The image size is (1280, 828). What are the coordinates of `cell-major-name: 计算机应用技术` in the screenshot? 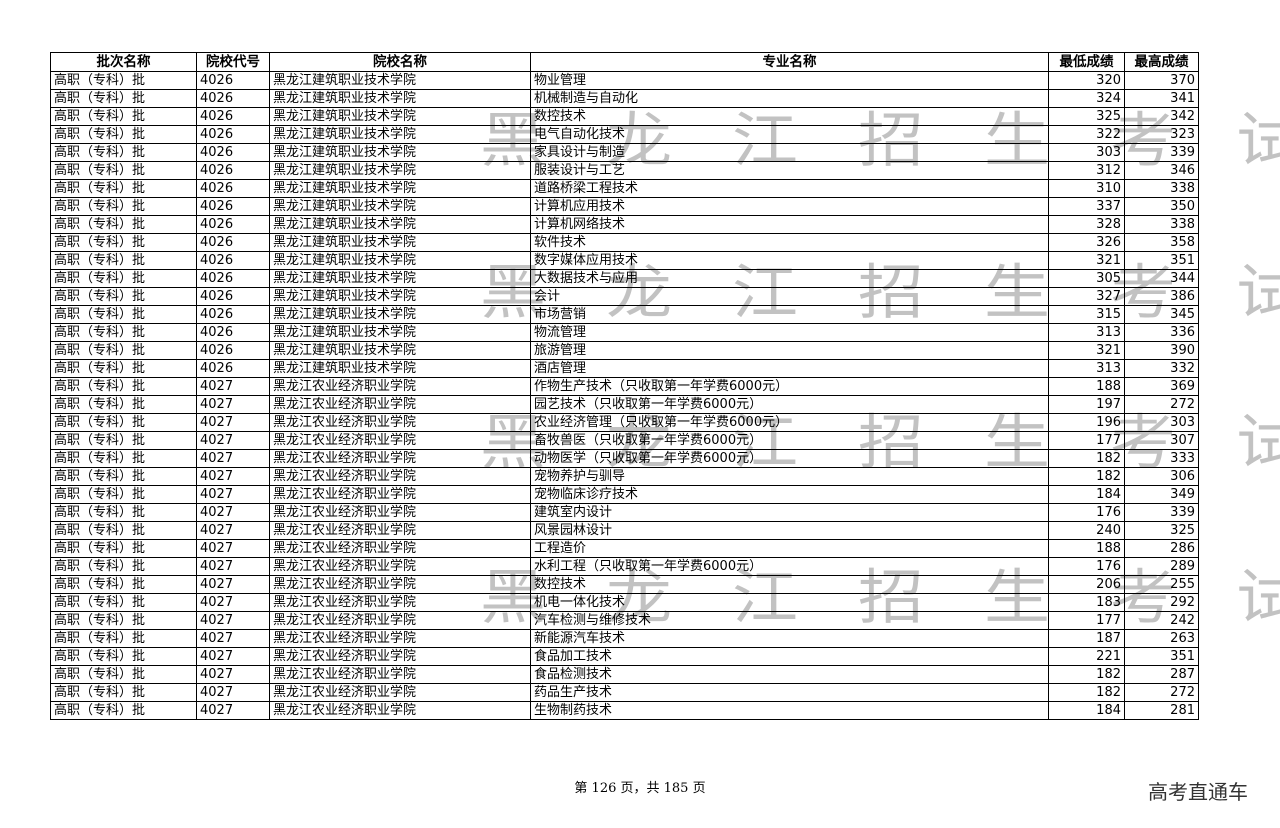 It's located at (789, 206).